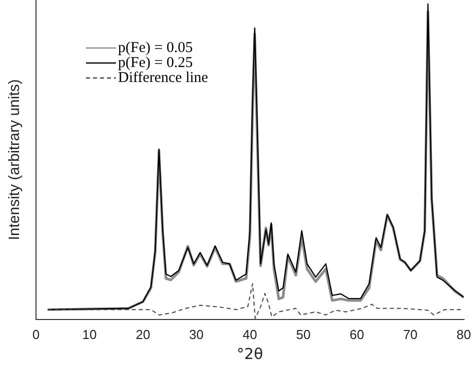 Image resolution: width=474 pixels, height=366 pixels. Describe the element at coordinates (155, 48) in the screenshot. I see `legend-label: p(Fe) = 0.05` at that location.